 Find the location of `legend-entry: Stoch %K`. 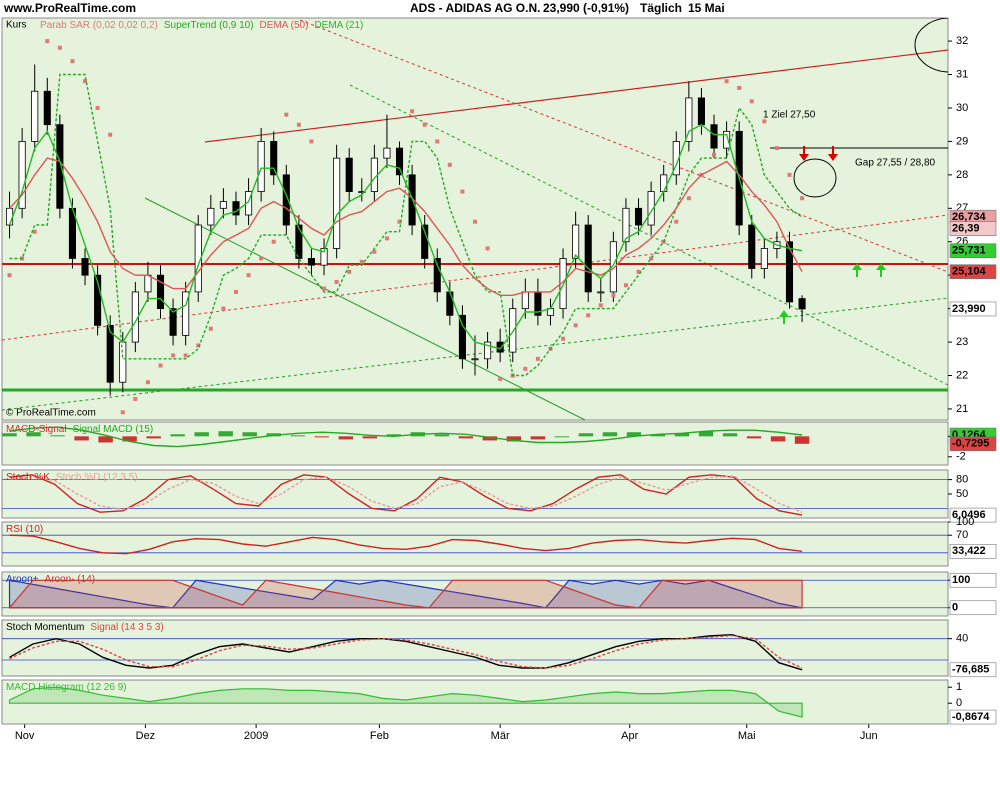

legend-entry: Stoch %K is located at coordinates (28, 477).